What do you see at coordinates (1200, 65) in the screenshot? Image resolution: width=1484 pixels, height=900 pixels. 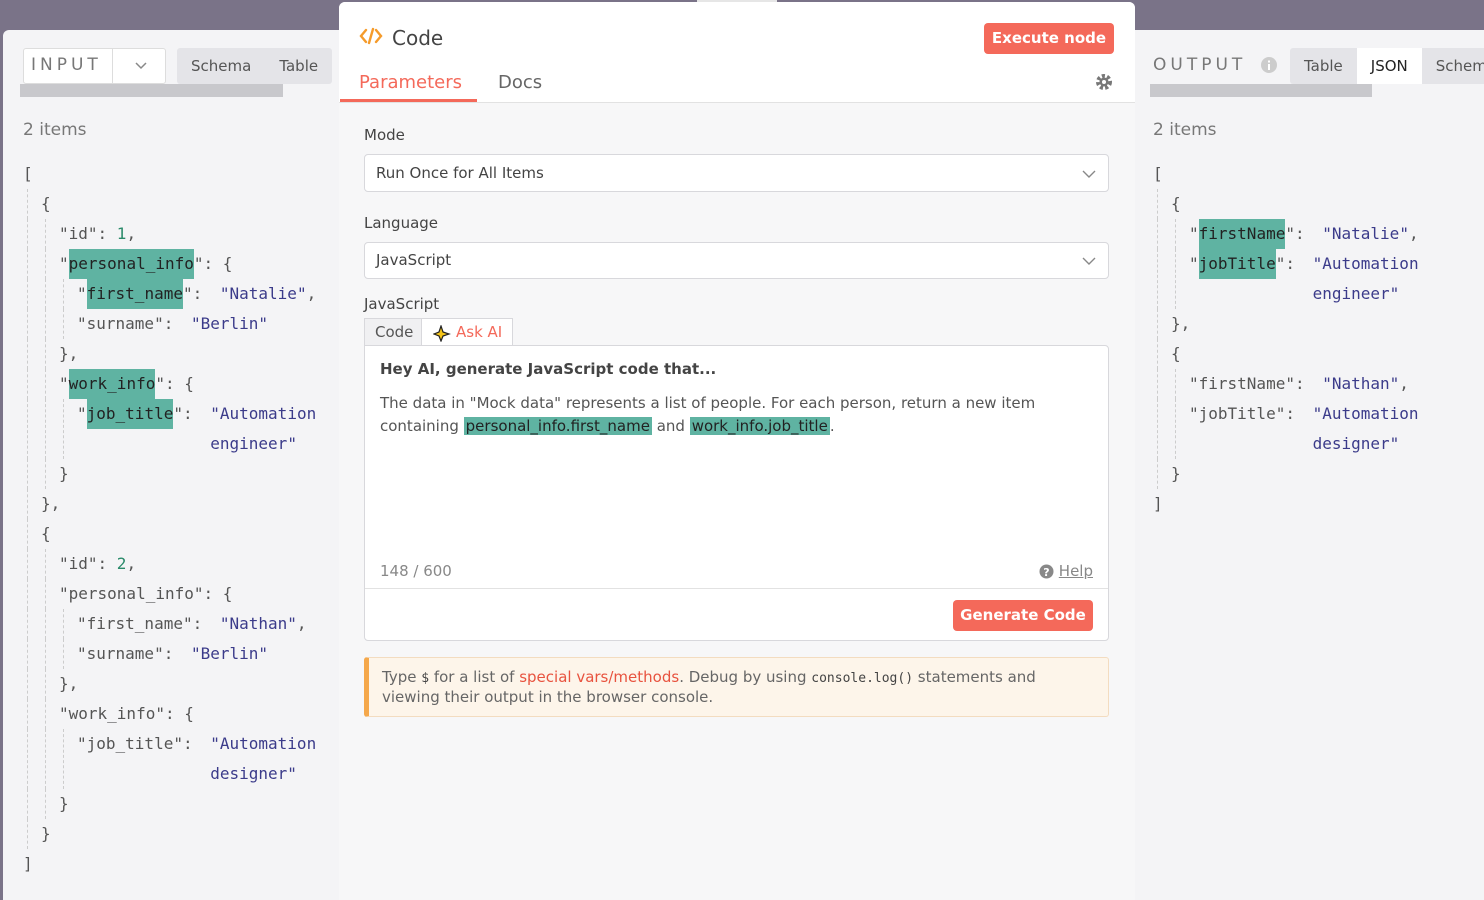 I see `output-label: OUTPUT` at bounding box center [1200, 65].